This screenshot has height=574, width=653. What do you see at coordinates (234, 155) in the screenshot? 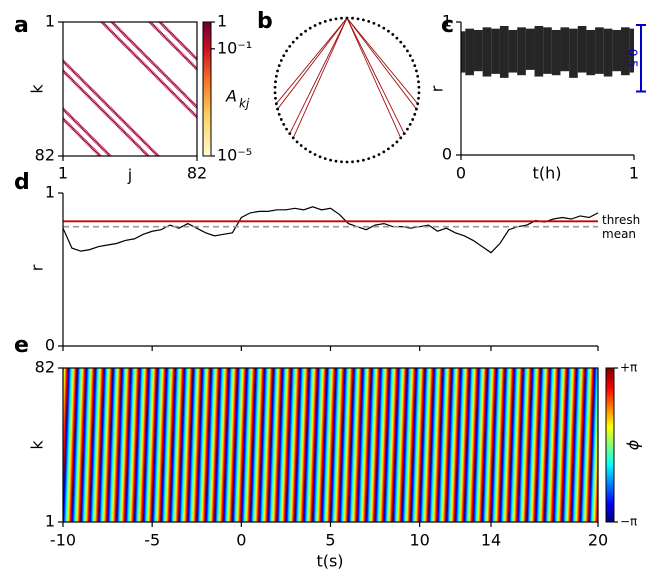
I see `colorbar-tick-label: 10⁻⁵` at bounding box center [234, 155].